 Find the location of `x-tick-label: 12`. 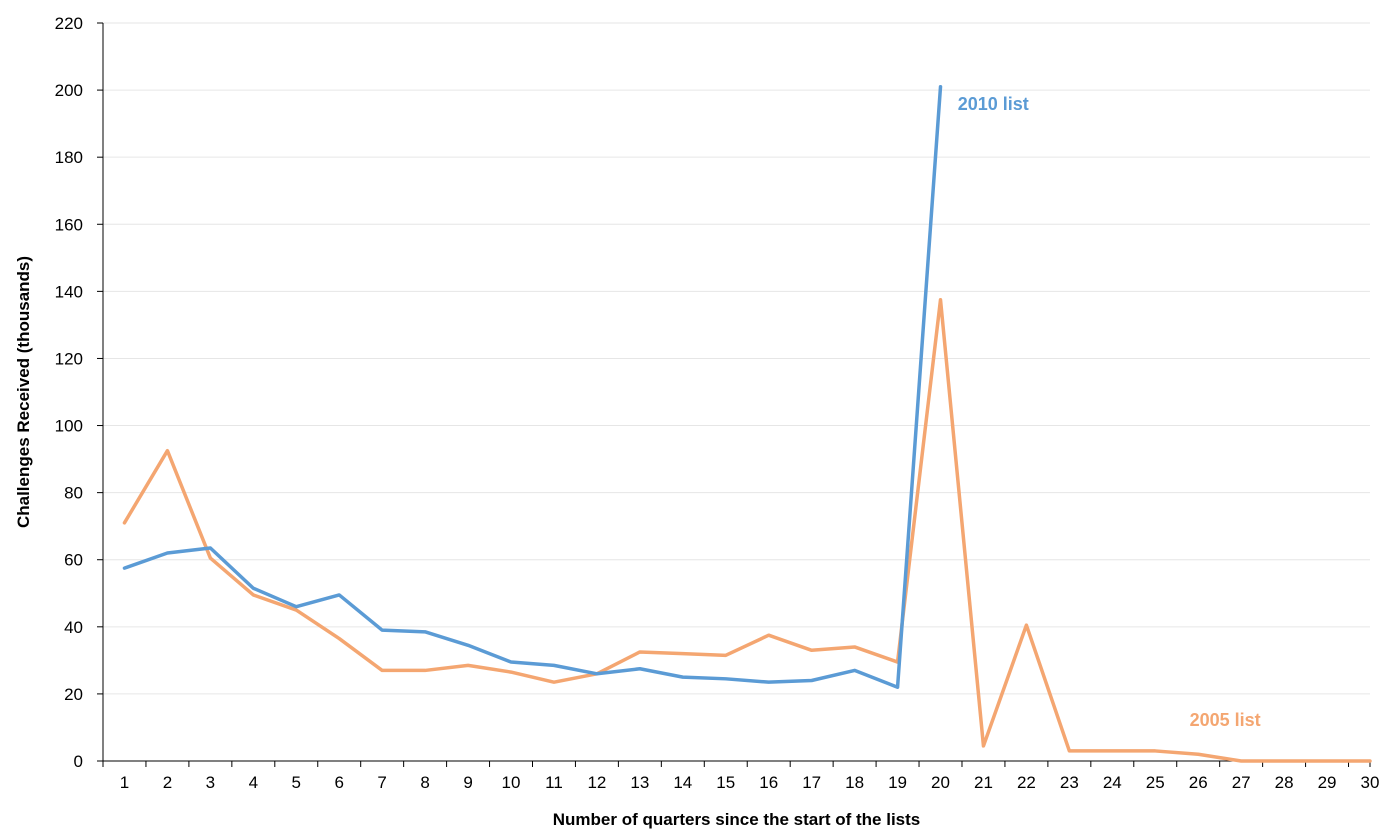

x-tick-label: 12 is located at coordinates (596, 782).